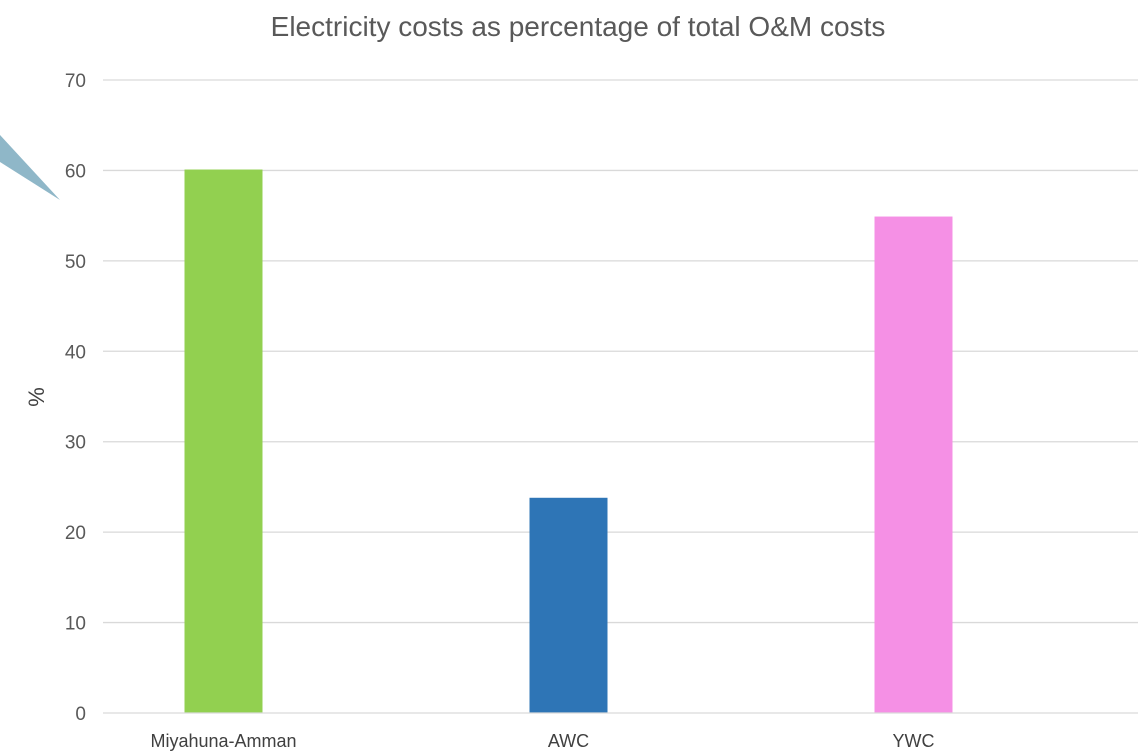 Image resolution: width=1145 pixels, height=753 pixels. Describe the element at coordinates (568, 605) in the screenshot. I see `bar-awc` at that location.